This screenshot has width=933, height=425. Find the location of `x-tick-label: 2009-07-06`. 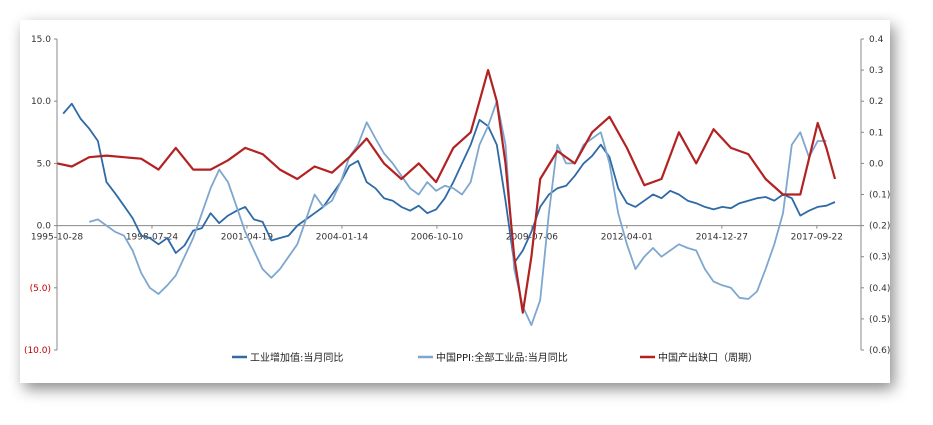

x-tick-label: 2009-07-06 is located at coordinates (532, 238).